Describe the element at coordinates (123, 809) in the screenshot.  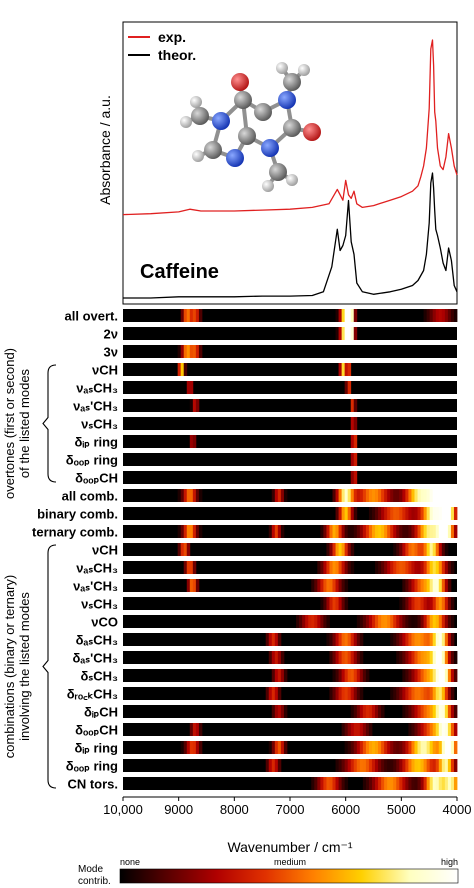
I see `x-tick-label: 10,000` at that location.